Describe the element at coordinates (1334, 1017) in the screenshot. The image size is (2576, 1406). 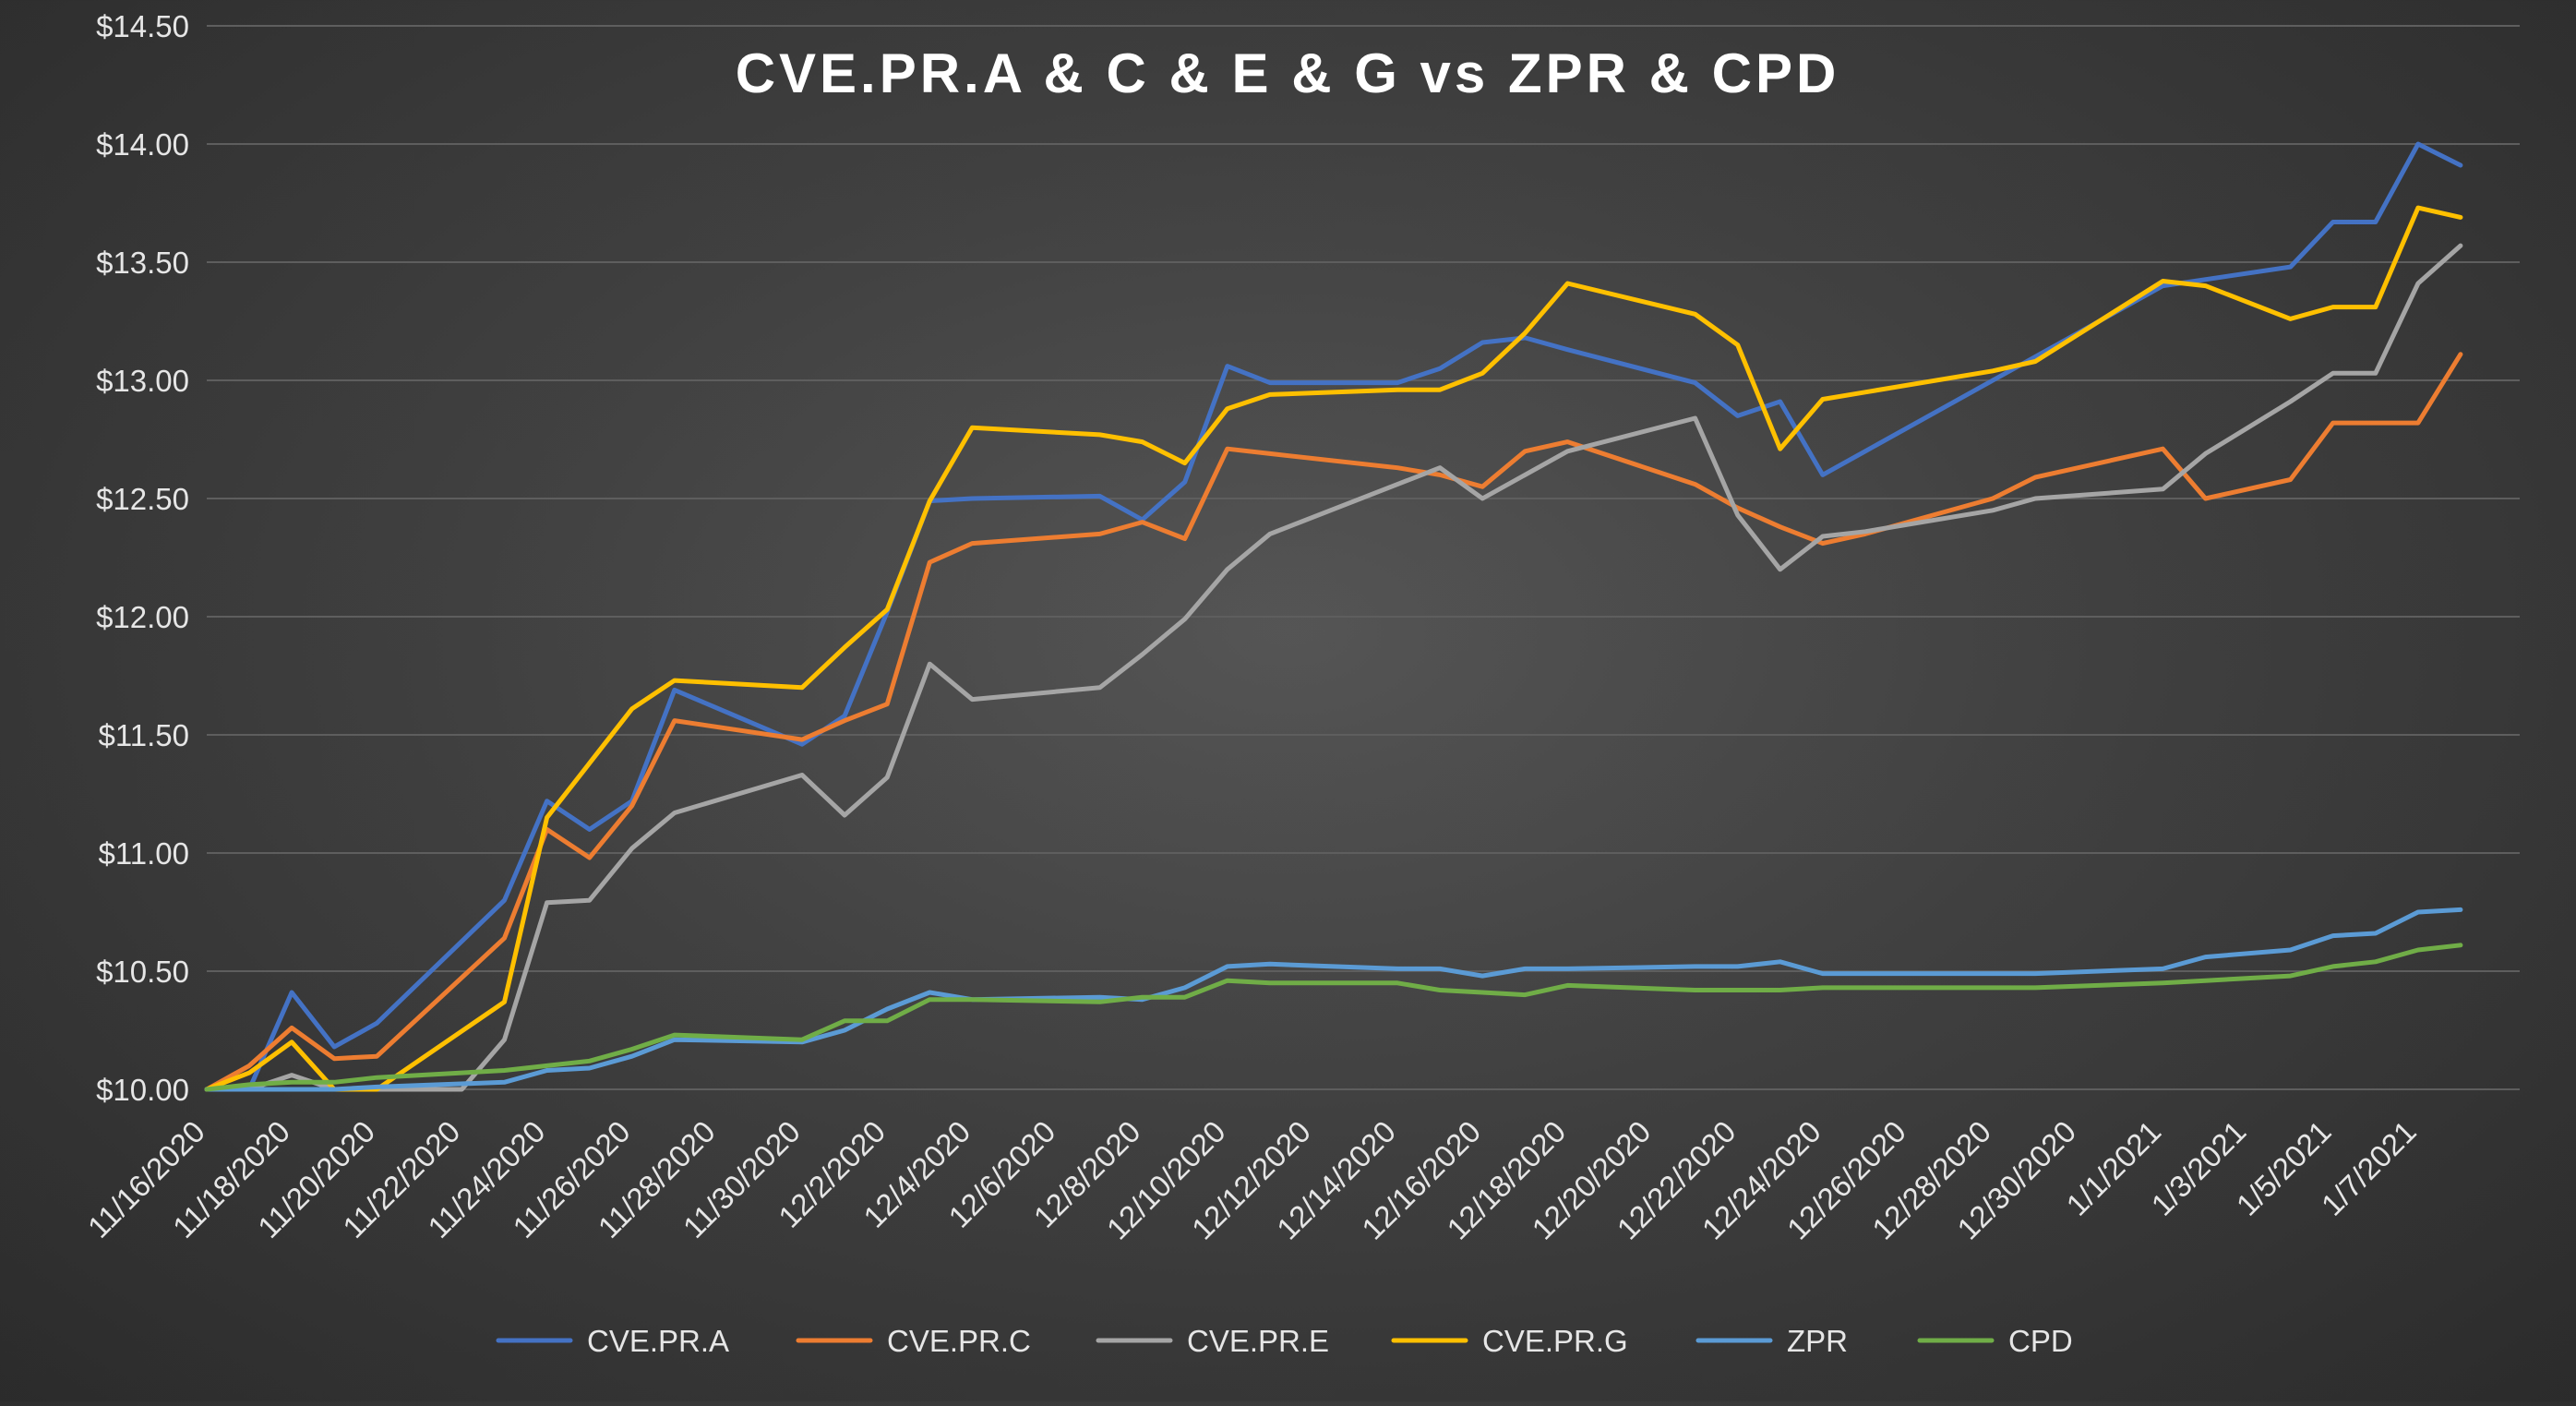
I see `series-line-cpd` at that location.